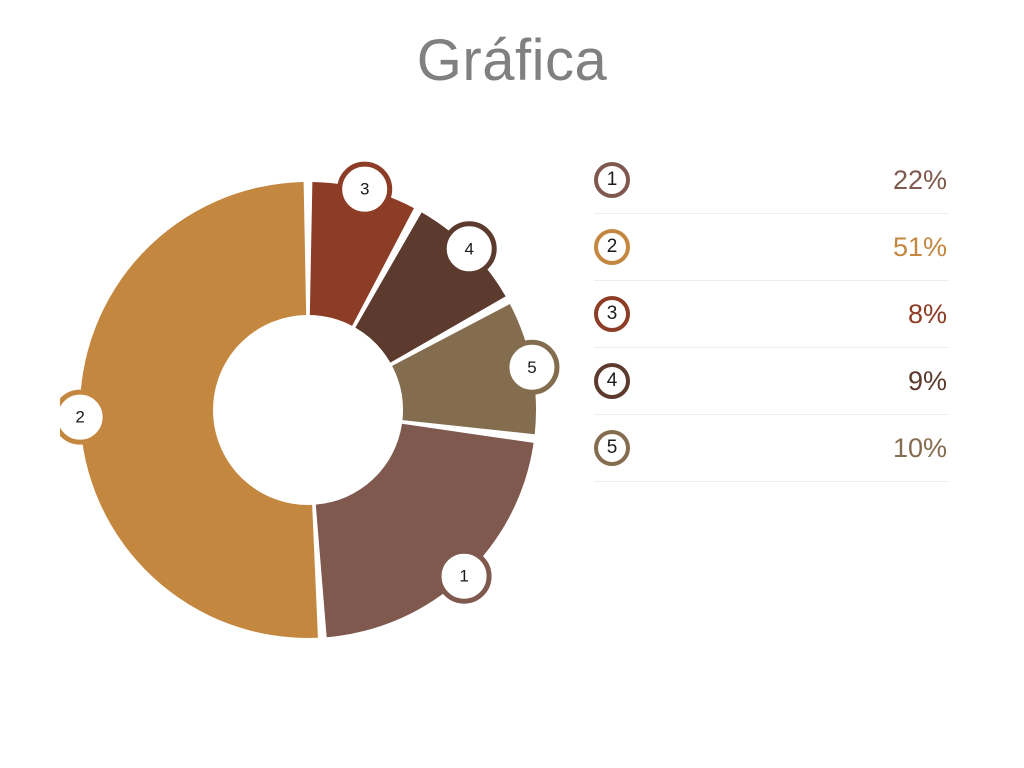 The height and width of the screenshot is (768, 1024). What do you see at coordinates (771, 180) in the screenshot?
I see `legend-row: 1 22%` at bounding box center [771, 180].